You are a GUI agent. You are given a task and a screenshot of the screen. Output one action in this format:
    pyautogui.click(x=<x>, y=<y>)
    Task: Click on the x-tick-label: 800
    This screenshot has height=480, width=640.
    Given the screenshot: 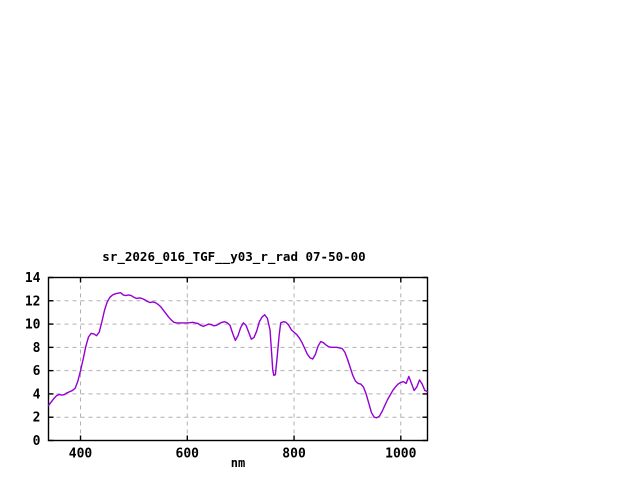 What is the action you would take?
    pyautogui.click(x=294, y=454)
    